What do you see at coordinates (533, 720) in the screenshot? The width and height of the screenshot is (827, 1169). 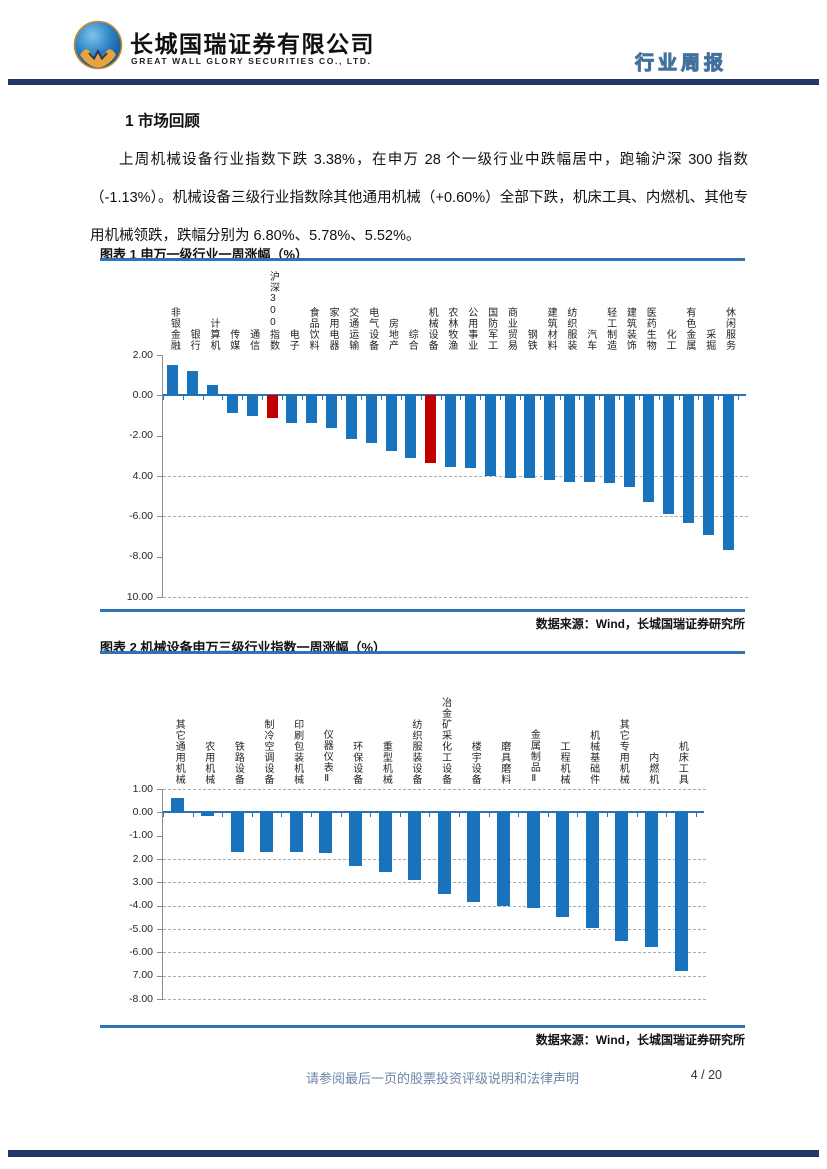 I see `category-label: 金属制品Ⅱ` at bounding box center [533, 720].